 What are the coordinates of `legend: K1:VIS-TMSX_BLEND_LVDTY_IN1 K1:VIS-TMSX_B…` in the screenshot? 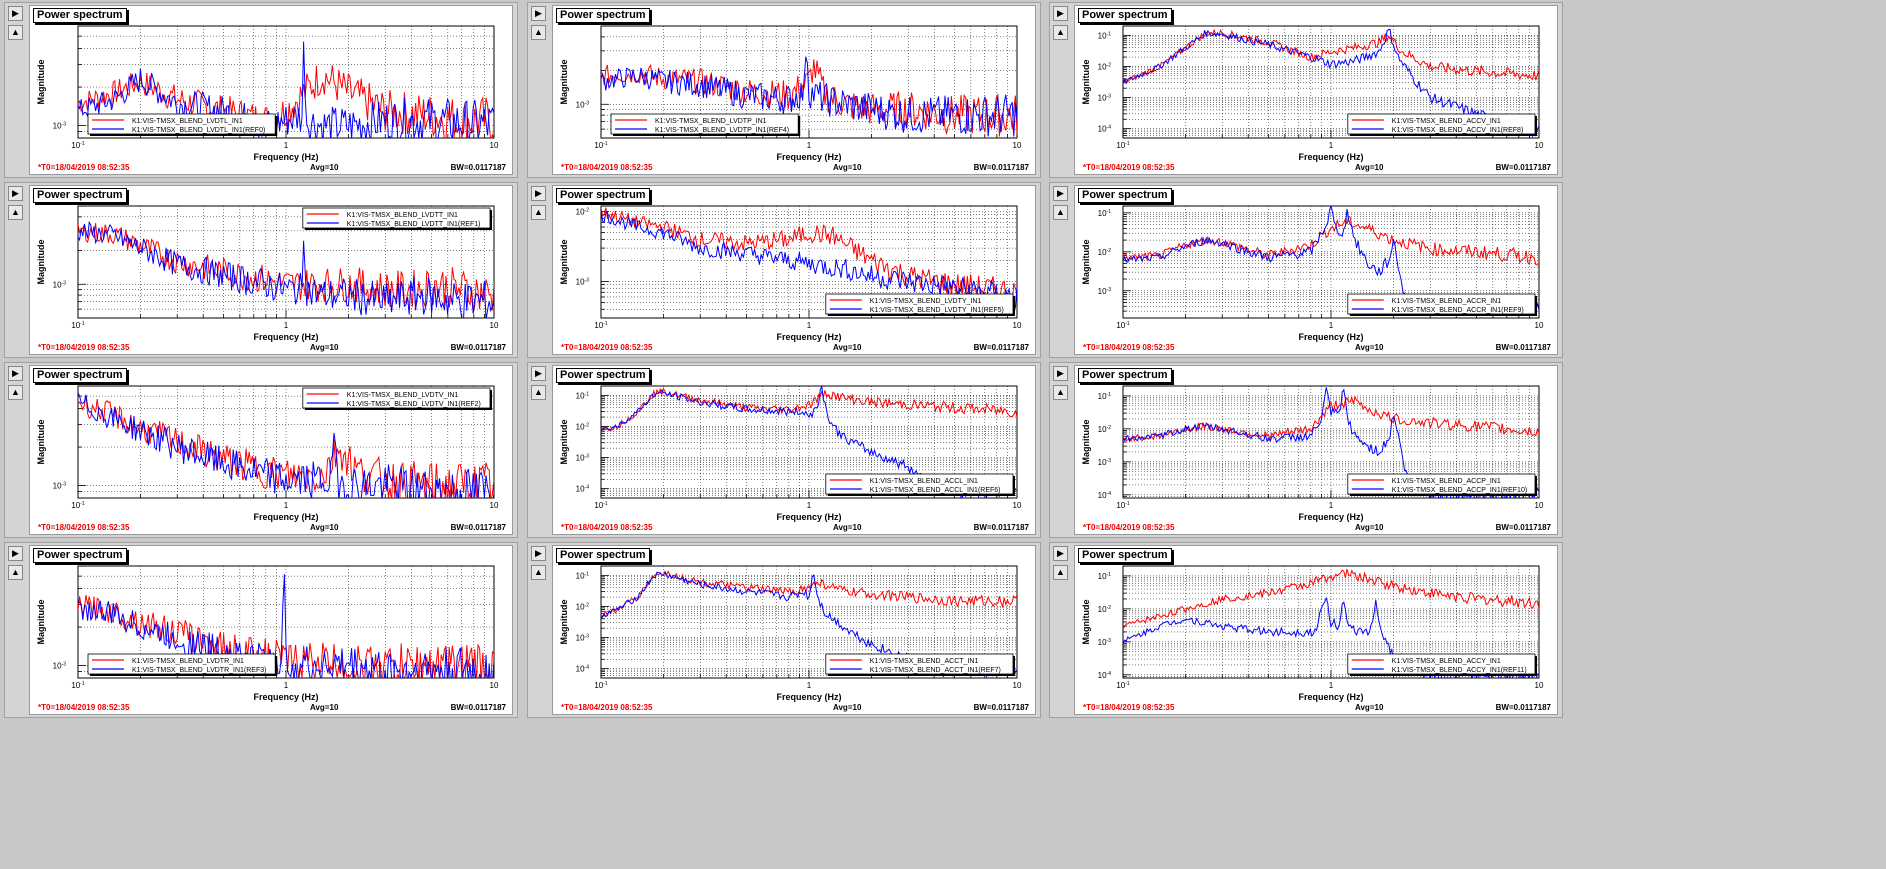 It's located at (920, 304).